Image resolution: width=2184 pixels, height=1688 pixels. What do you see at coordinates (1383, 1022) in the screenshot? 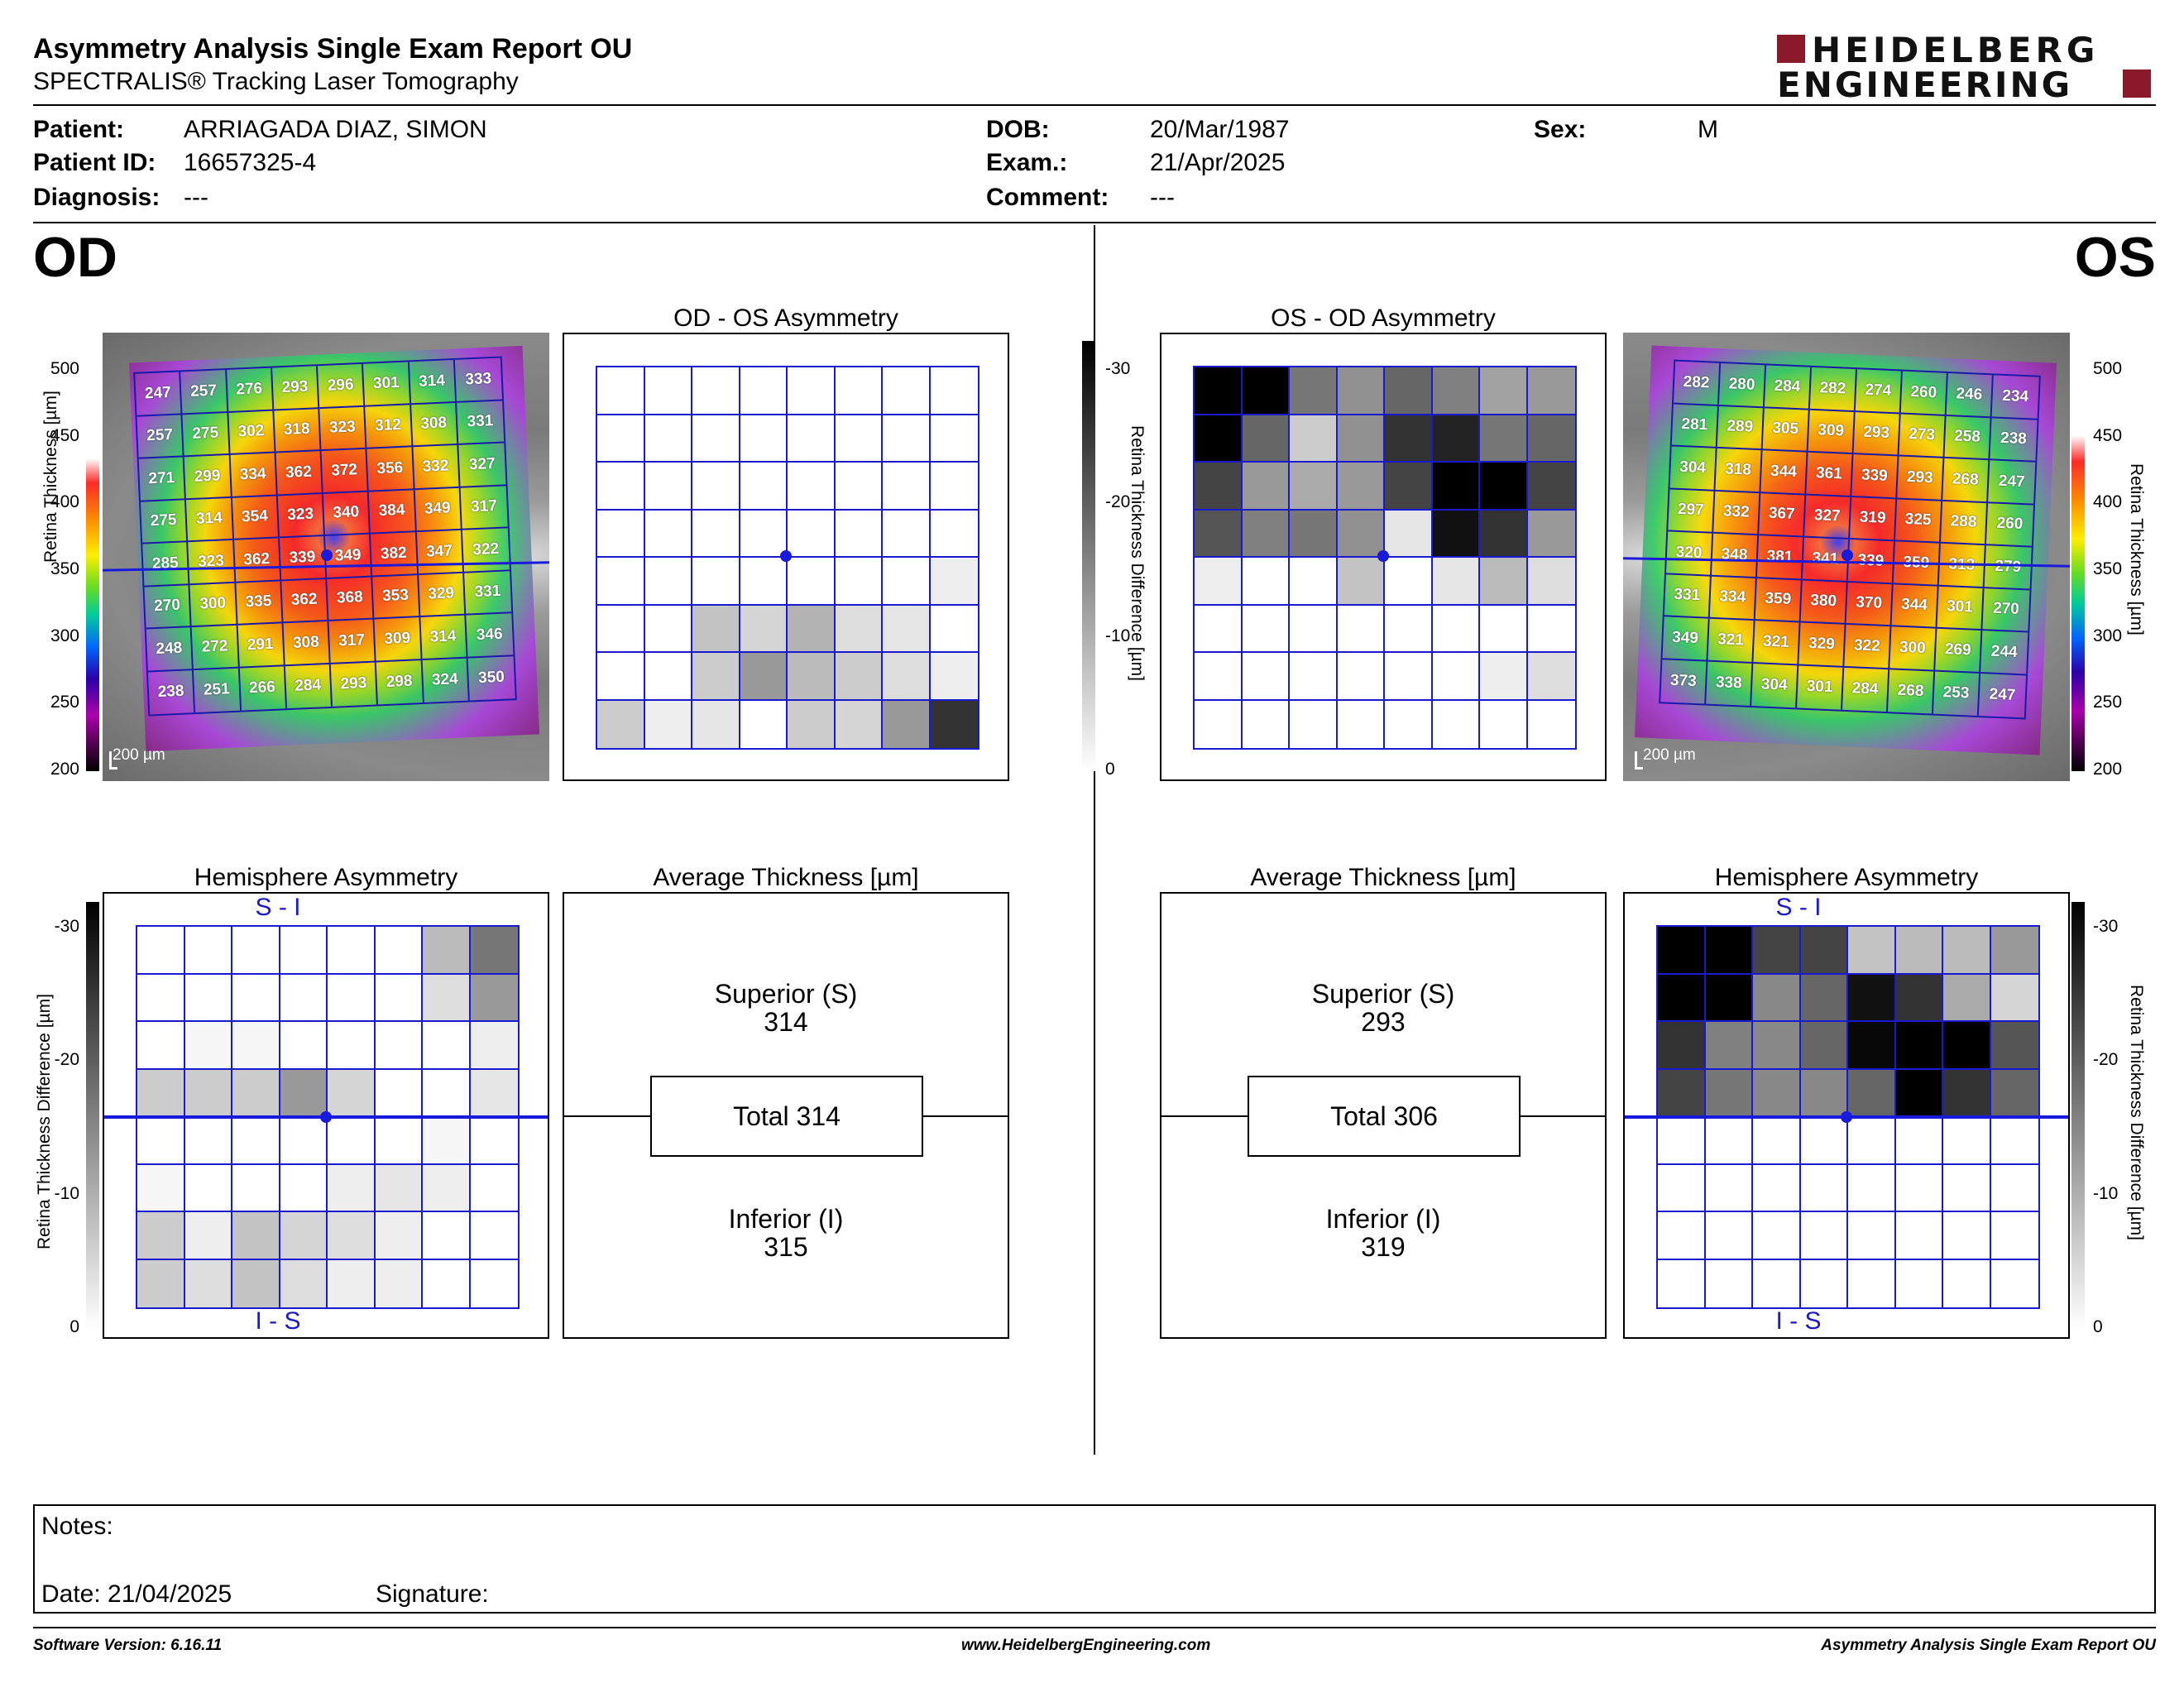
I see `os-superior-value: 293` at bounding box center [1383, 1022].